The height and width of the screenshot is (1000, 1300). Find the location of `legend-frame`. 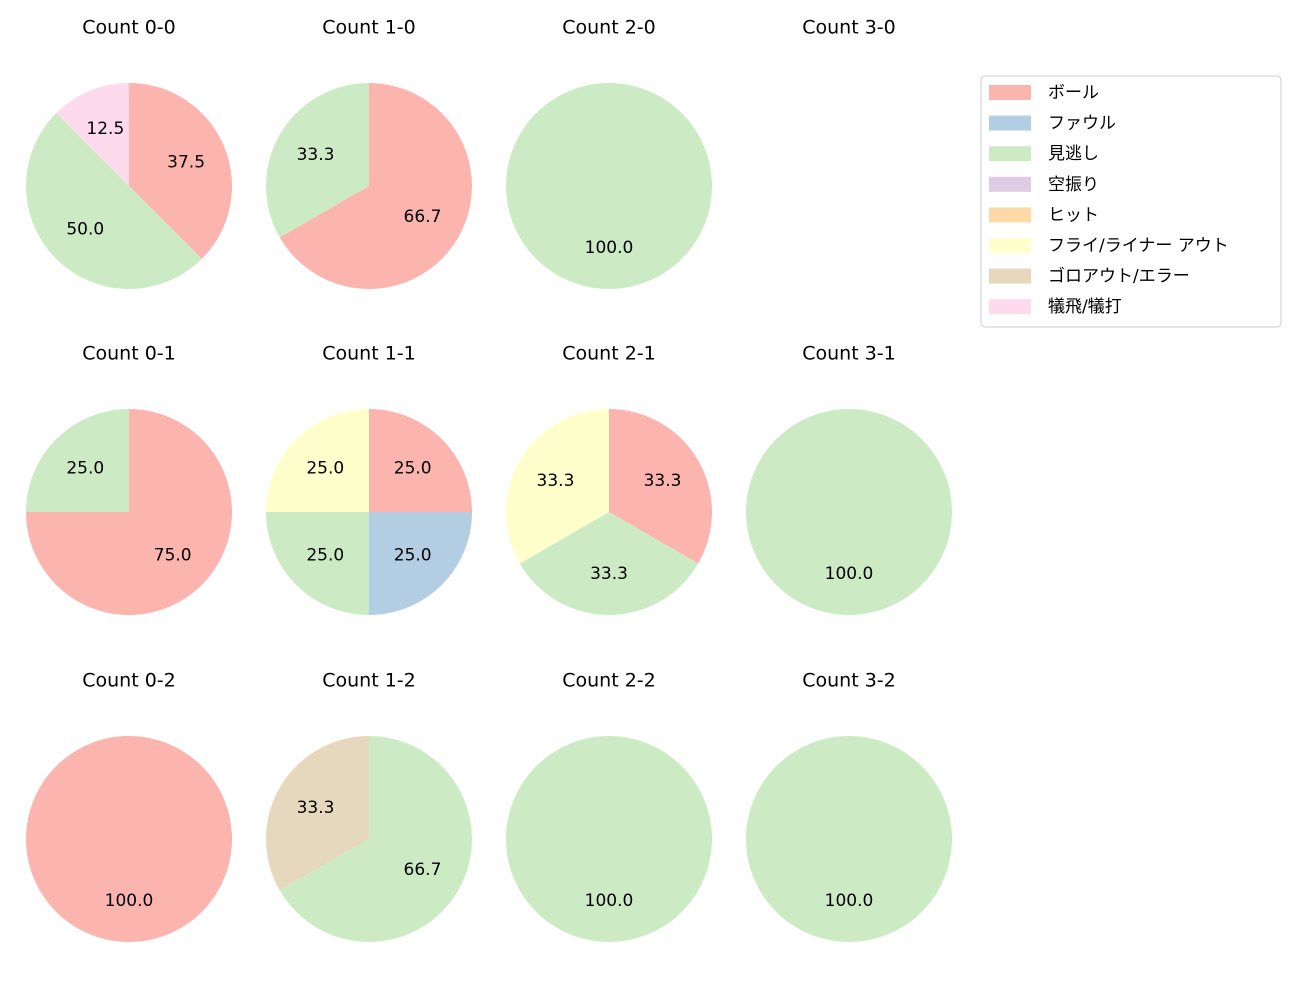

legend-frame is located at coordinates (1131, 201).